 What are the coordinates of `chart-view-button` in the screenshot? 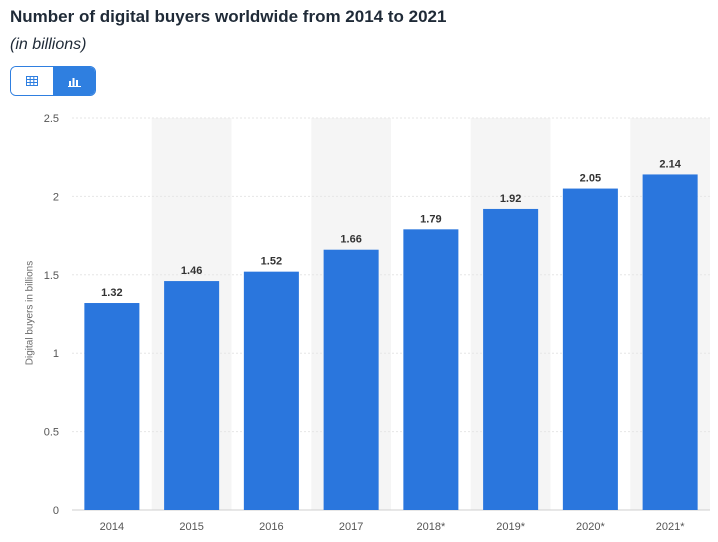 It's located at (74, 81).